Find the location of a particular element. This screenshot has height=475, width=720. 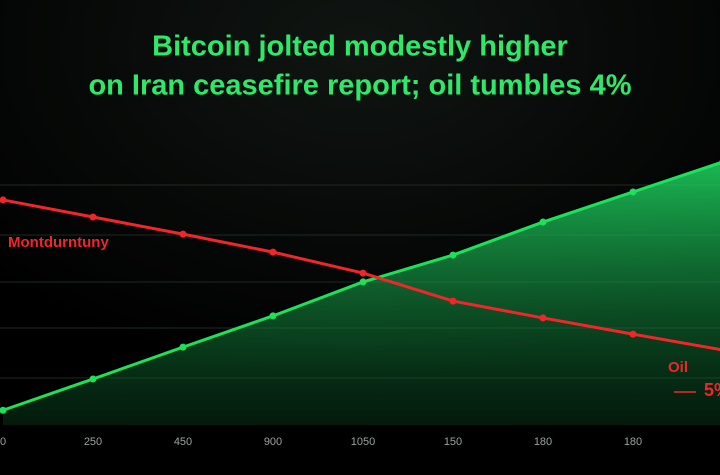

annotation: Montdurntuny is located at coordinates (58, 242).